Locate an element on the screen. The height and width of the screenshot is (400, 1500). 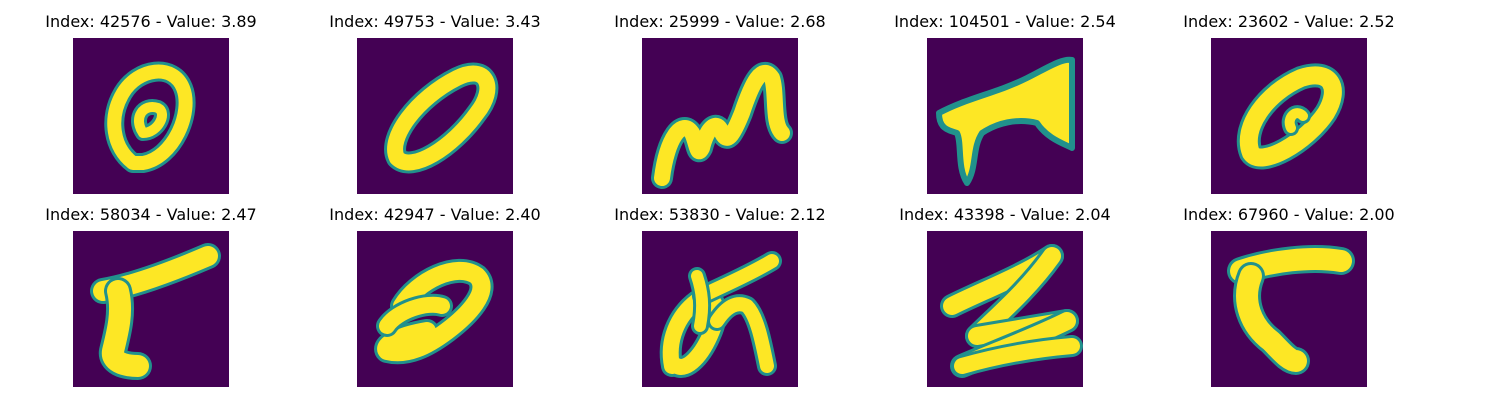
digit-panel: Index: 23602 - Value: 2.52 is located at coordinates (1289, 107).